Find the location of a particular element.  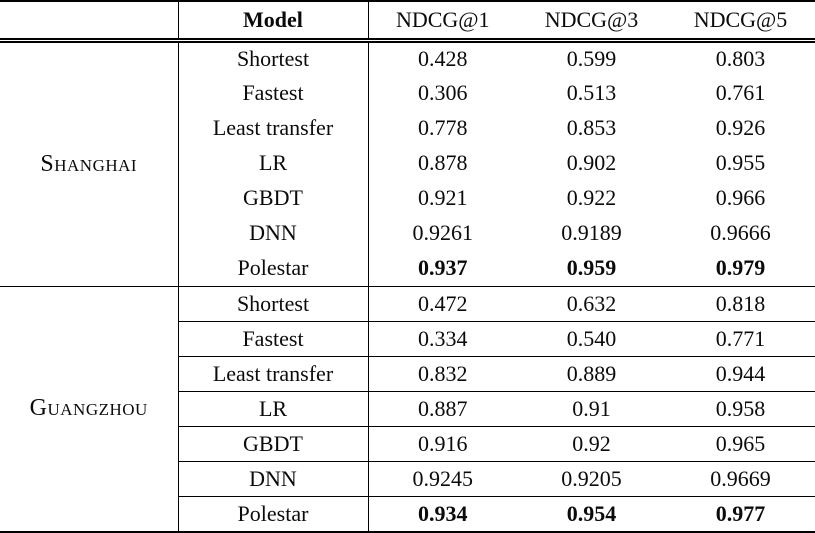

value-cell: 0.921 is located at coordinates (443, 198).